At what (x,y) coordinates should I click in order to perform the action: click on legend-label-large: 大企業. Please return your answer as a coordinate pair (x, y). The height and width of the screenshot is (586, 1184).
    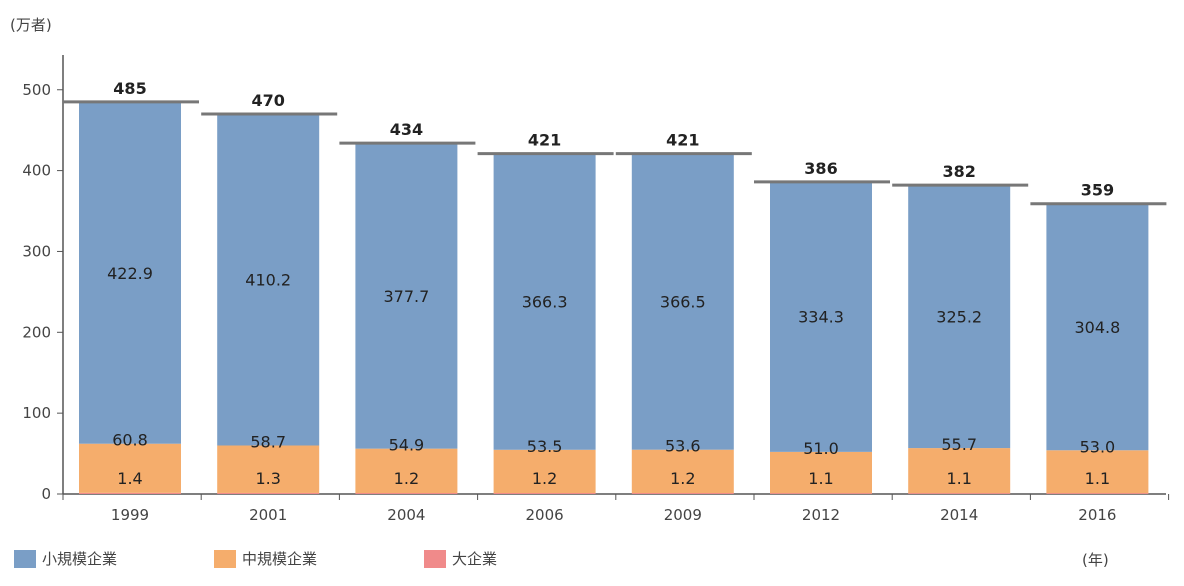
    Looking at the image, I should click on (475, 559).